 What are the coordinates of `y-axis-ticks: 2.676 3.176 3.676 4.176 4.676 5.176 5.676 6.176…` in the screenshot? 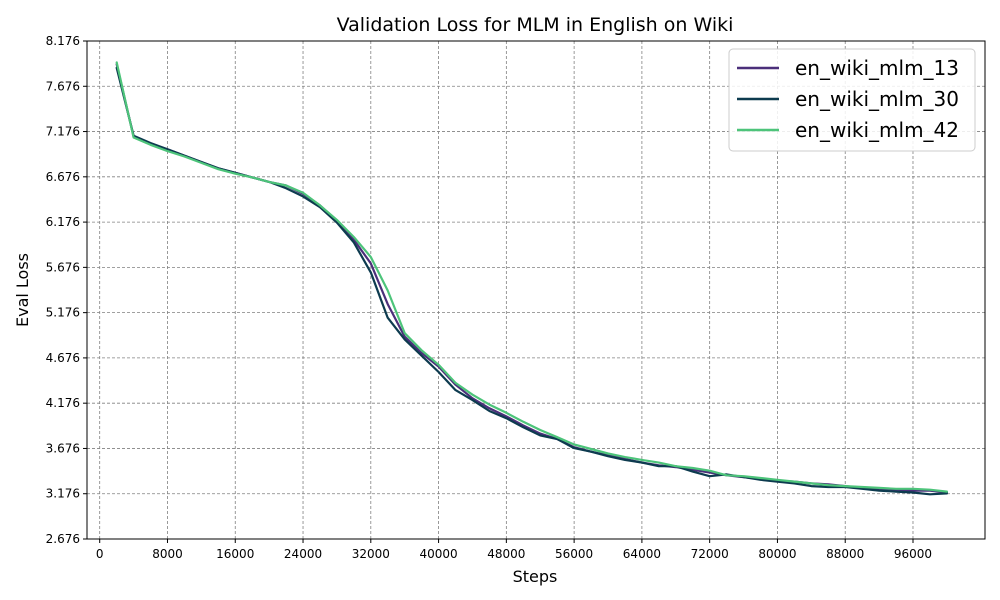 It's located at (66, 290).